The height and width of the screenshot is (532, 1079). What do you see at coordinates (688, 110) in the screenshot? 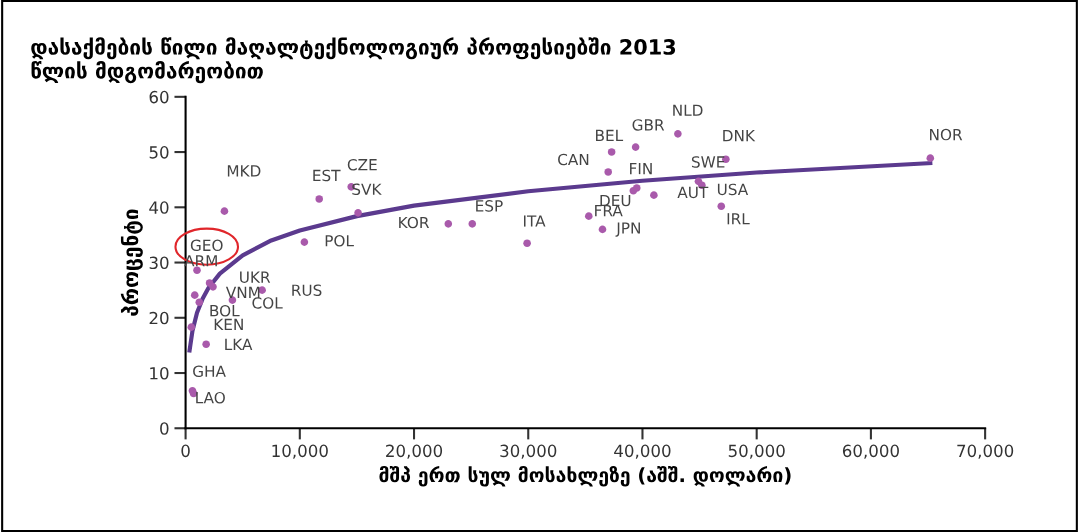
I see `annotation: NLD` at bounding box center [688, 110].